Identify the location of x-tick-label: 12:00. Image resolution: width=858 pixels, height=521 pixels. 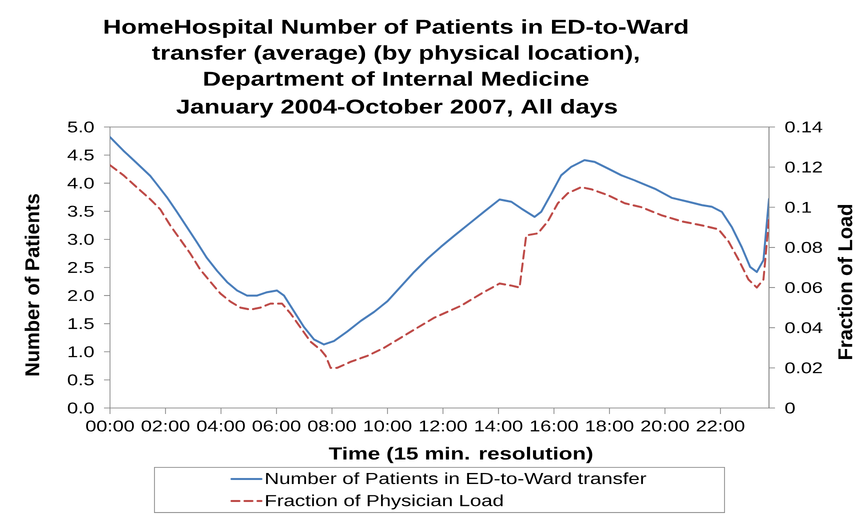
(443, 426).